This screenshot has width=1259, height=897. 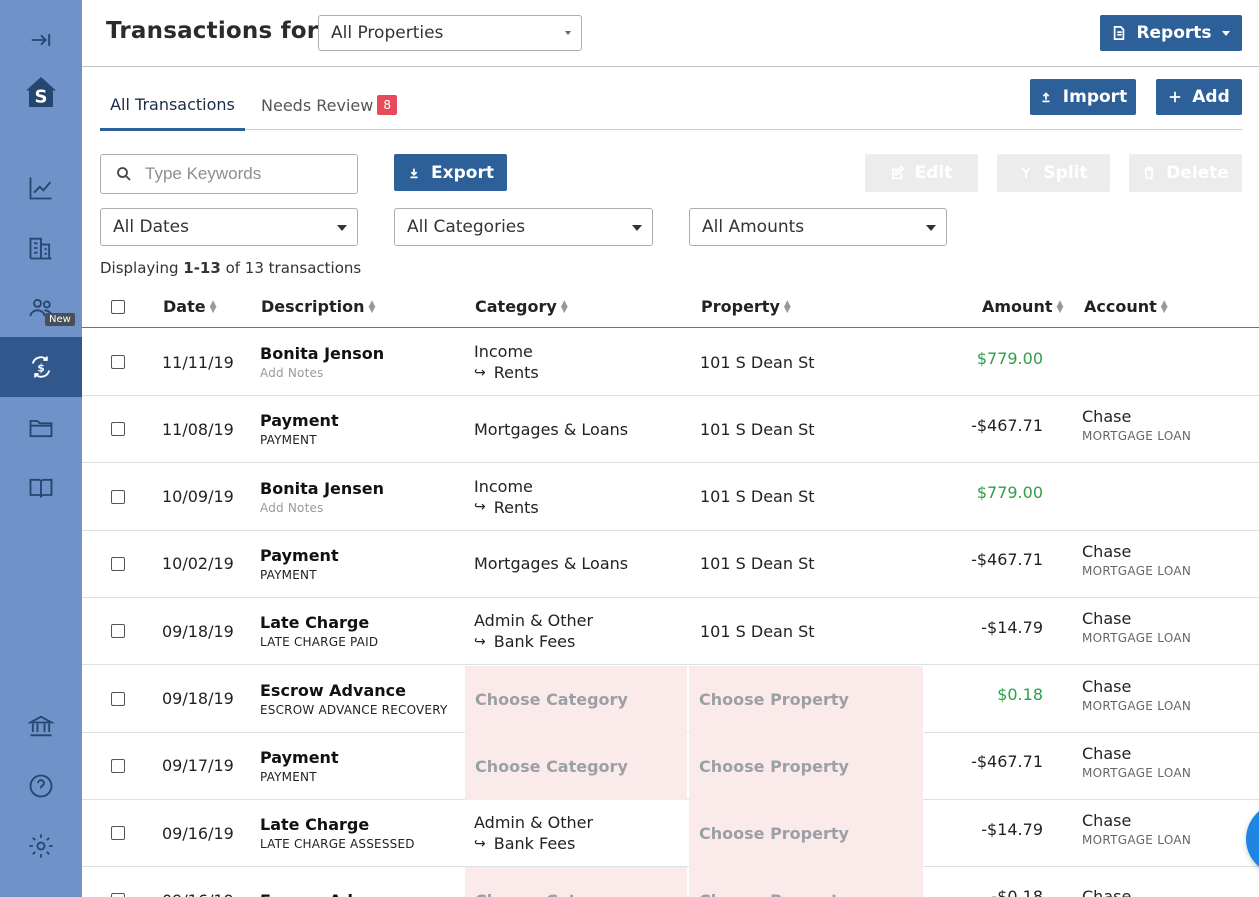 What do you see at coordinates (818, 227) in the screenshot?
I see `amount-filter-select: All Amounts` at bounding box center [818, 227].